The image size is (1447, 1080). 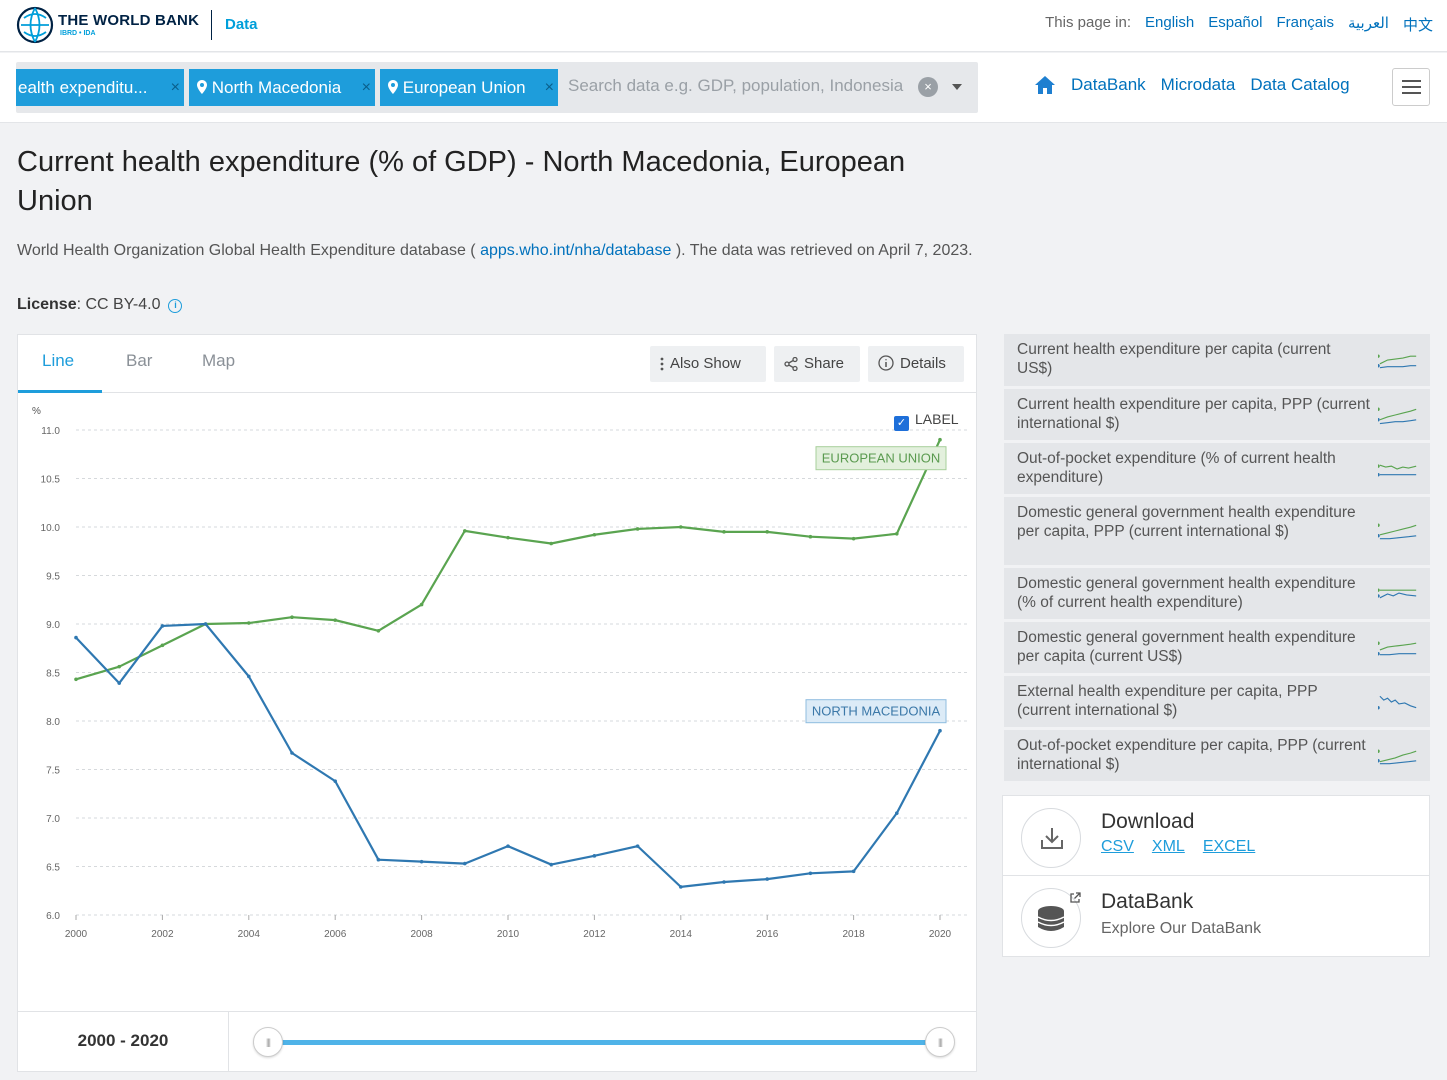 I want to click on label-toggle: ✓ LABEL, so click(x=926, y=421).